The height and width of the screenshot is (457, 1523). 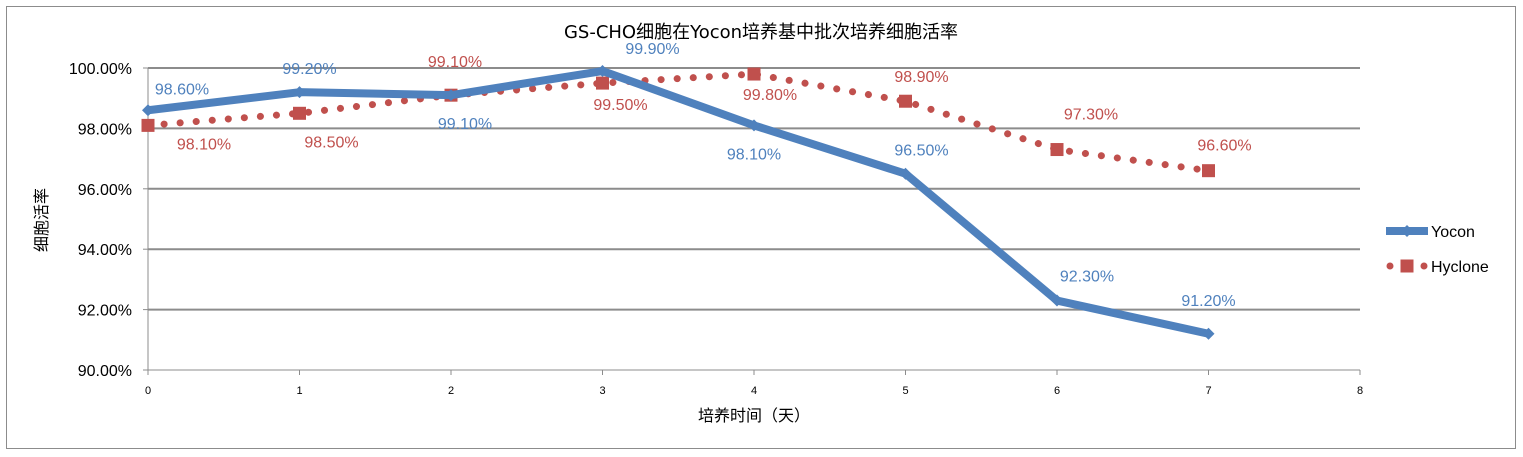 I want to click on y-tick-label: 92.00%, so click(x=105, y=311).